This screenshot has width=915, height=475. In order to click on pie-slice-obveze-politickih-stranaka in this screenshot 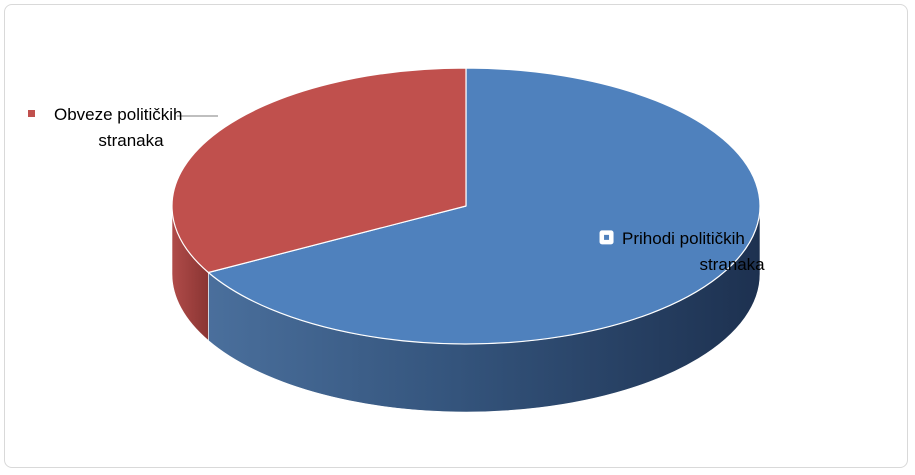, I will do `click(319, 170)`.